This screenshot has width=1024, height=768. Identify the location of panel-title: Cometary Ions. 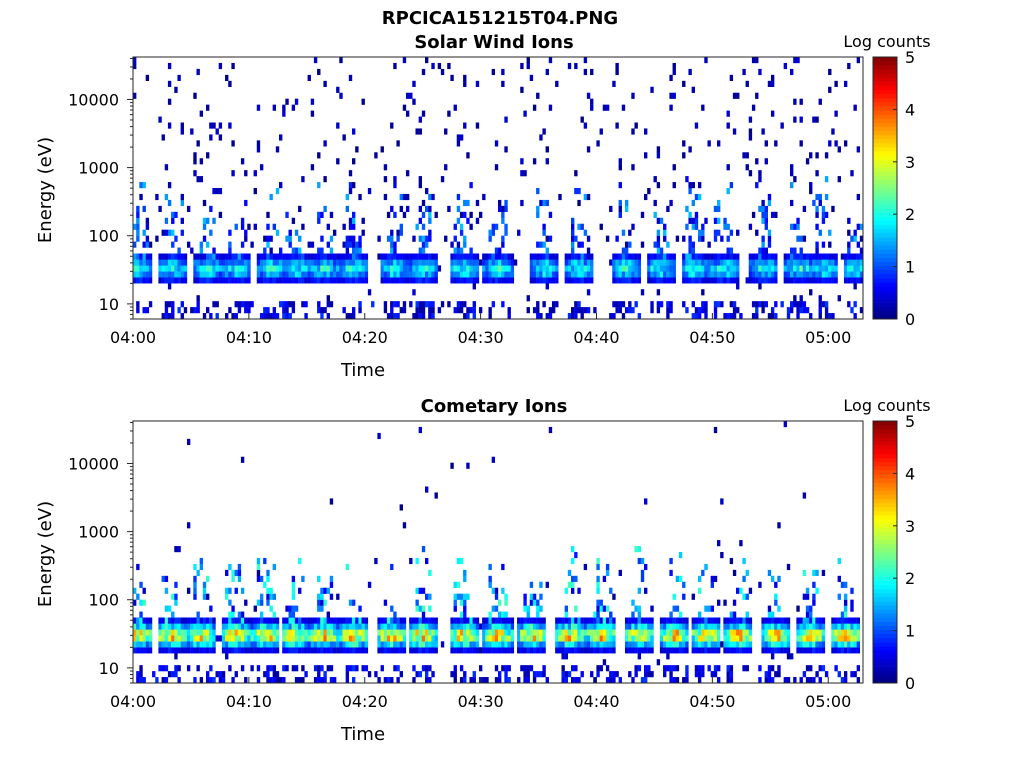
(494, 406).